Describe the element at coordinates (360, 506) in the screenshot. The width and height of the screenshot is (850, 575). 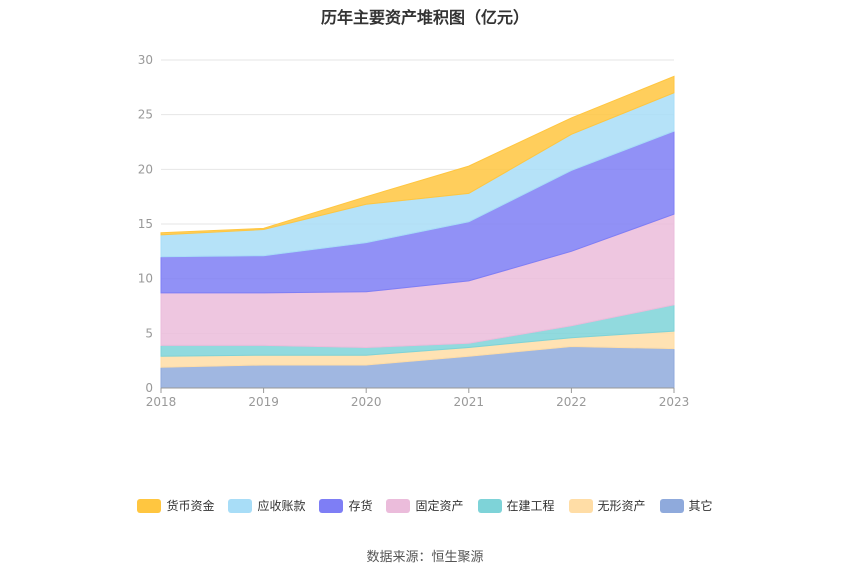
I see `legend-label: 存货` at that location.